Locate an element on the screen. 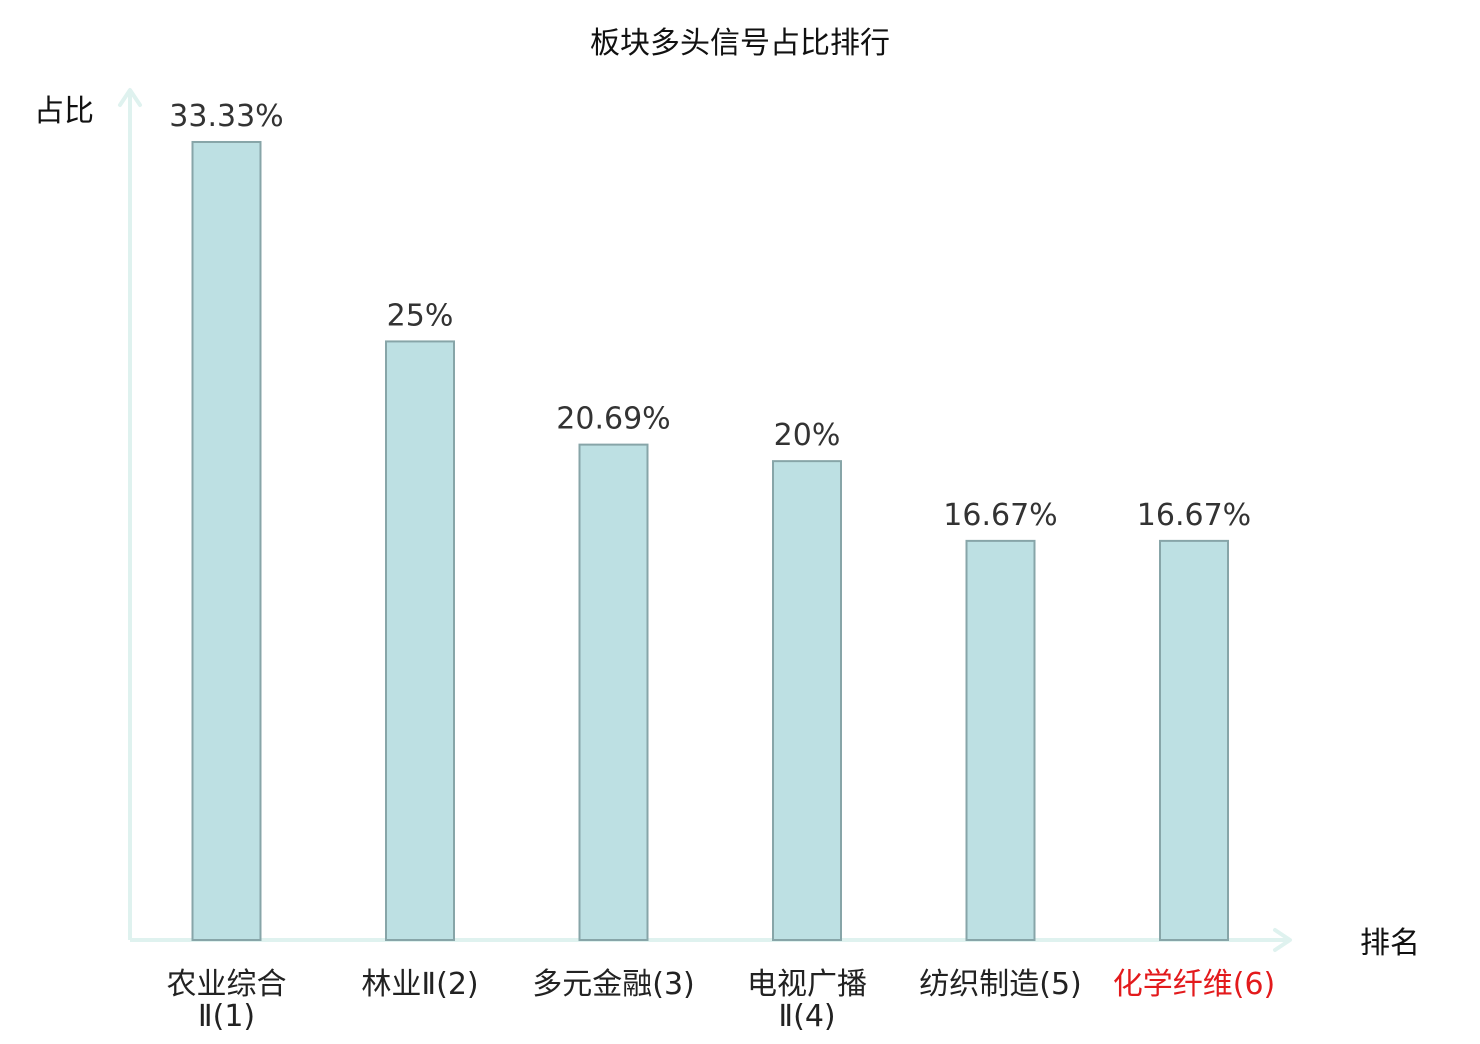 The image size is (1480, 1044). category-label-line: Ⅱ(4) is located at coordinates (806, 1016).